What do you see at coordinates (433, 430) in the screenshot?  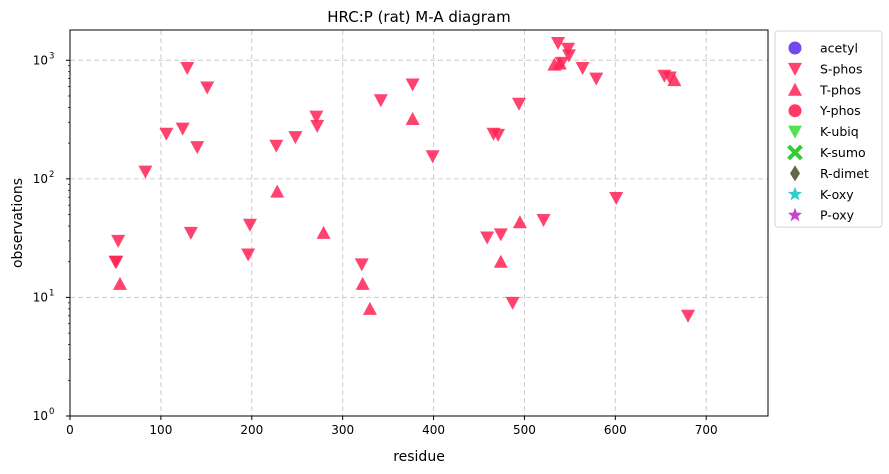 I see `x-tick-label: 400` at bounding box center [433, 430].